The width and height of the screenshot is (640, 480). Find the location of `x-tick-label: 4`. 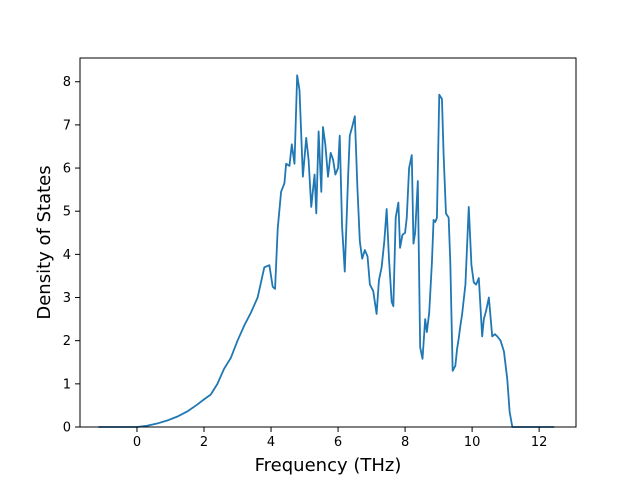

x-tick-label: 4 is located at coordinates (271, 442).